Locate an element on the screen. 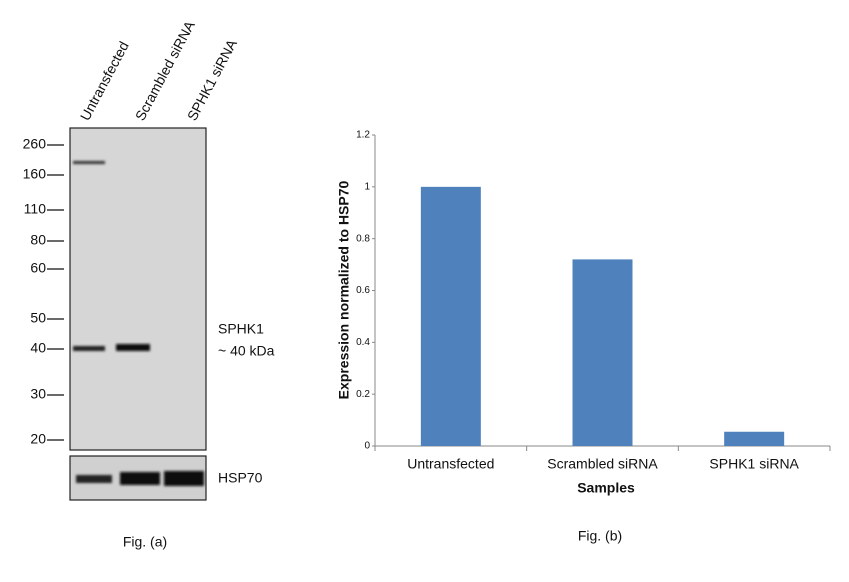 The width and height of the screenshot is (849, 582). blot-membrane is located at coordinates (138, 289).